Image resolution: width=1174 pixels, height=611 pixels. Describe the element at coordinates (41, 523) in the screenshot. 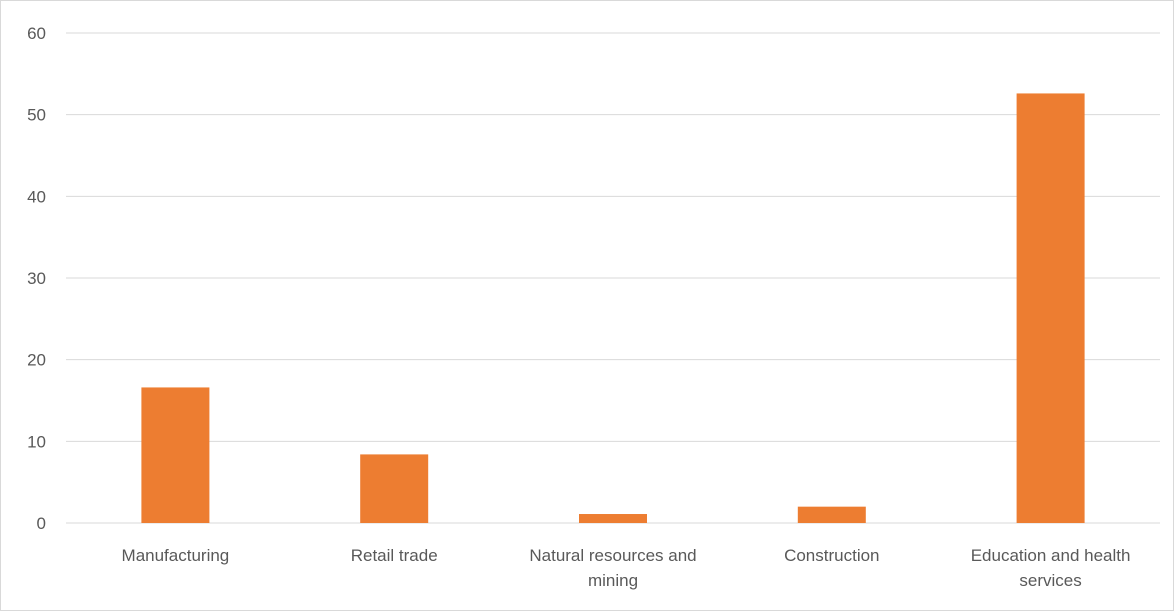

I see `y-tick-label: 0` at that location.